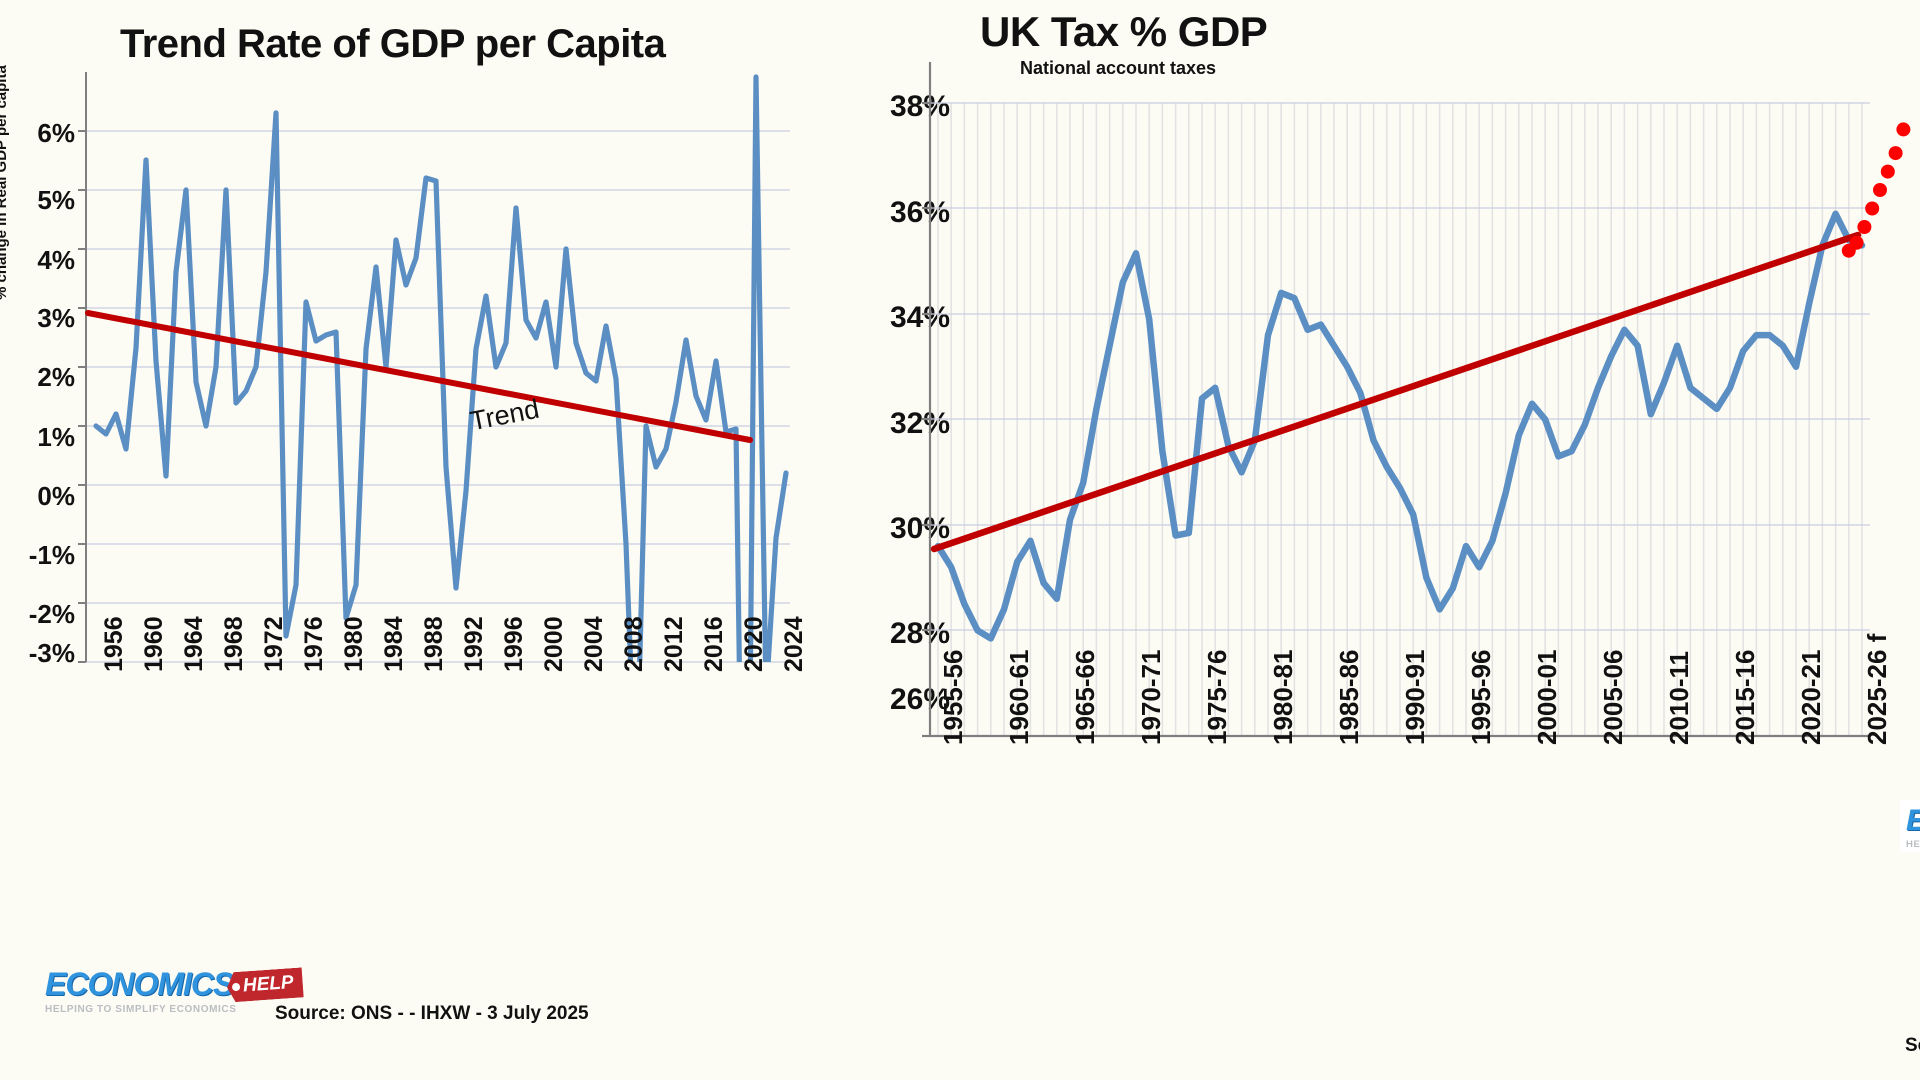 The image size is (1920, 1080). Describe the element at coordinates (919, 699) in the screenshot. I see `right-ytick-26: 26%` at that location.